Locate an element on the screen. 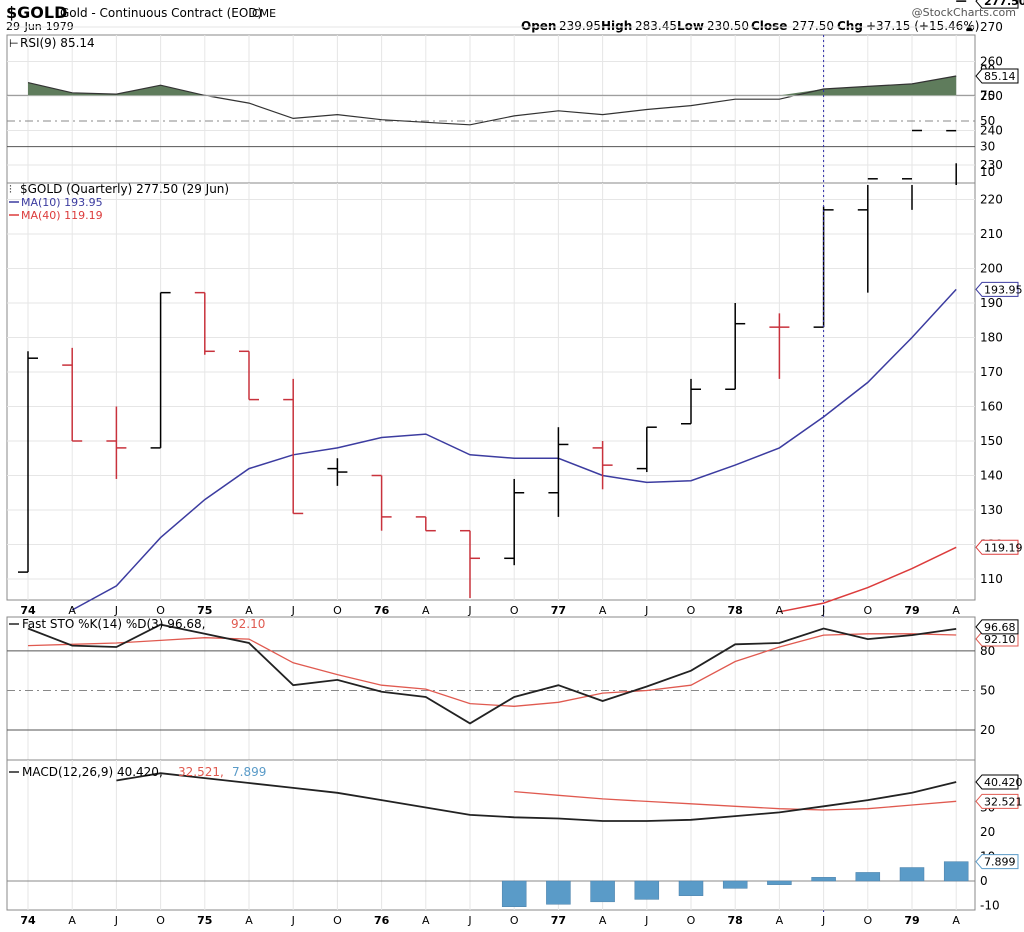  stoch-k-last-value-tag is located at coordinates (997, 627).